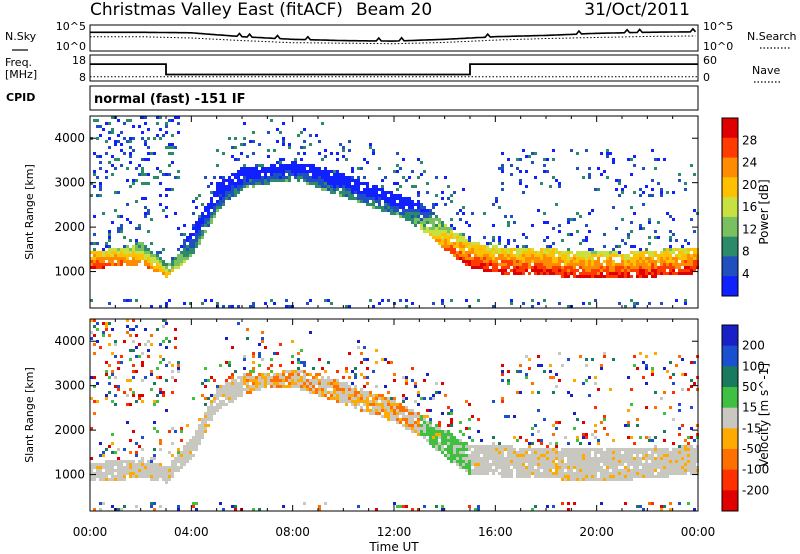 The height and width of the screenshot is (554, 800). What do you see at coordinates (755, 490) in the screenshot?
I see `velocity-colorbar-tick-label: -200` at bounding box center [755, 490].